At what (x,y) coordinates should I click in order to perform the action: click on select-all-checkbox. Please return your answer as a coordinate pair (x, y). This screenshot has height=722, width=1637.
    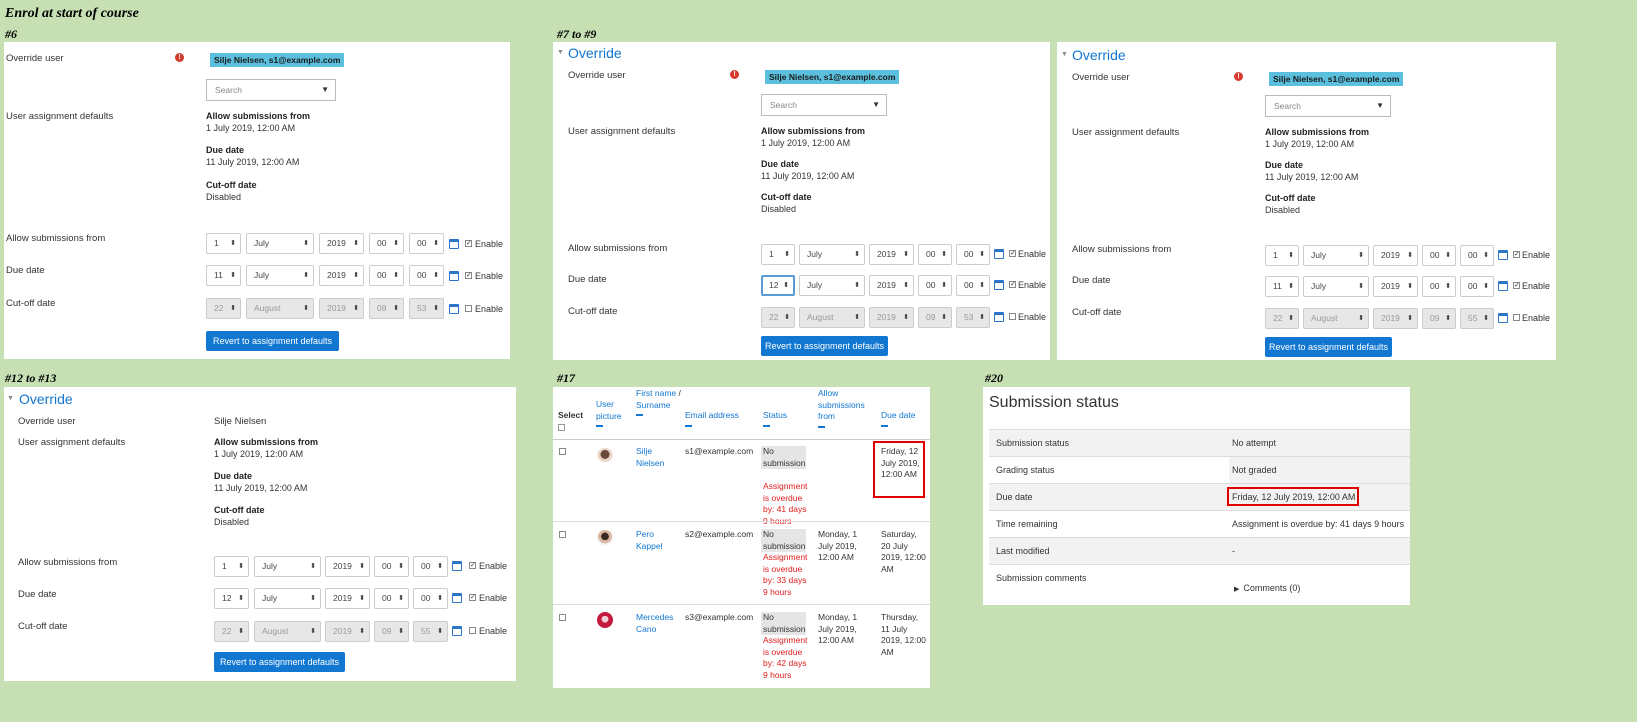
    Looking at the image, I should click on (561, 427).